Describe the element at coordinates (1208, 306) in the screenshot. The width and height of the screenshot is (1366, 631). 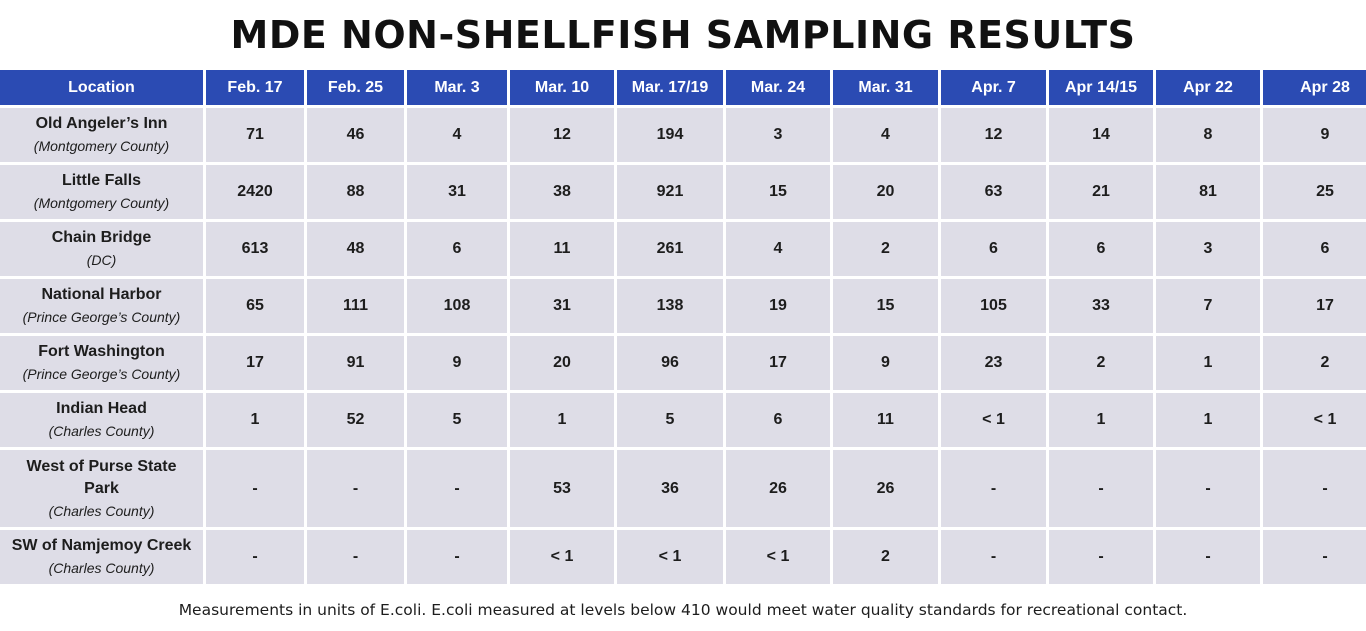
I see `measurement-cell: 7` at that location.